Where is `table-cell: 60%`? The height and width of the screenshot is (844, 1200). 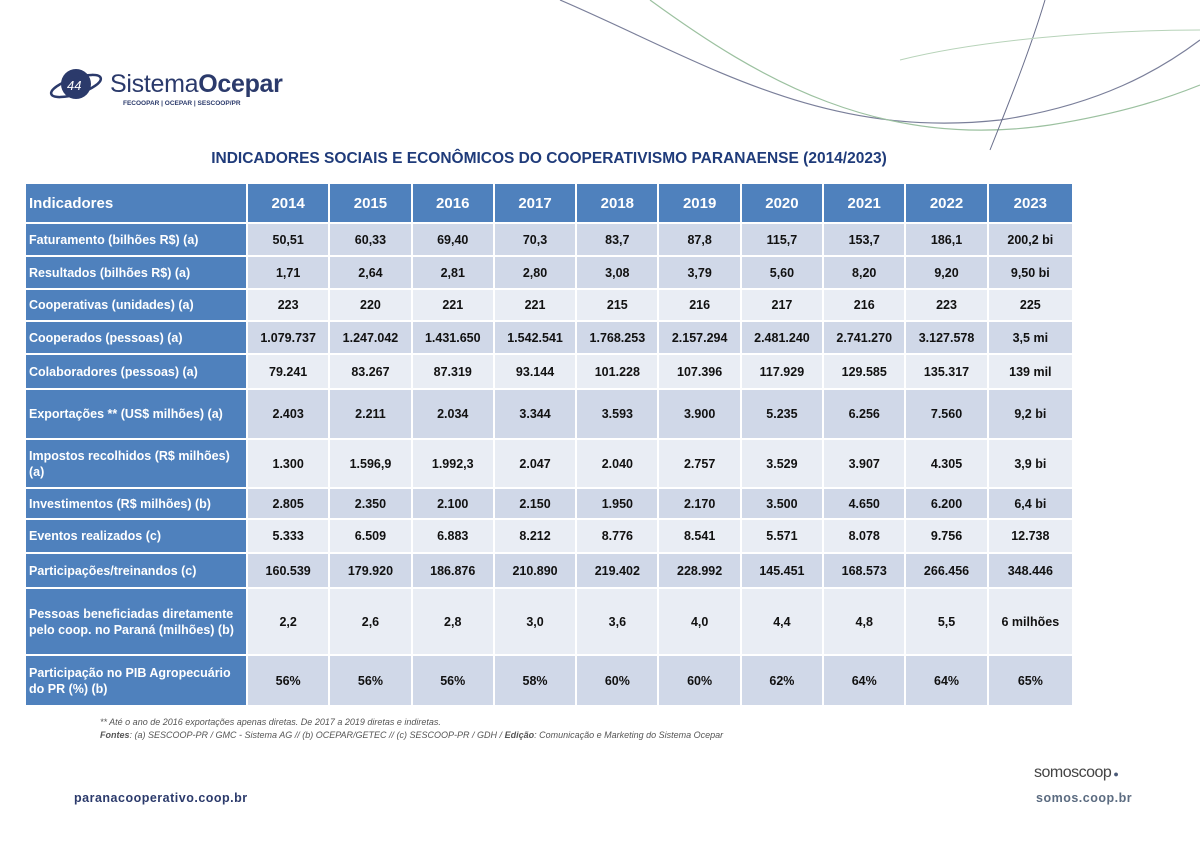 table-cell: 60% is located at coordinates (617, 680).